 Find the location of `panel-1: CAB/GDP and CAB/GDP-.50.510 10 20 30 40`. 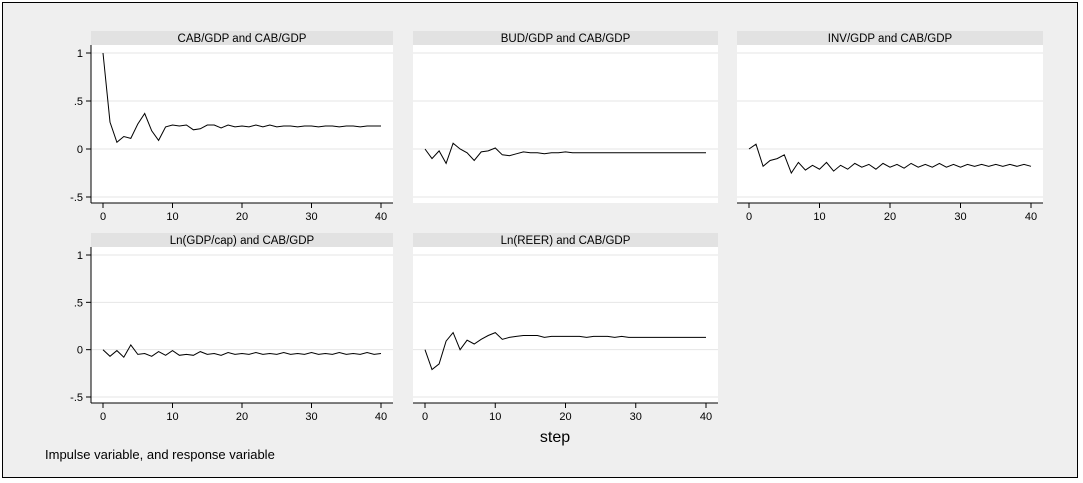

panel-1: CAB/GDP and CAB/GDP-.50.510 10 20 30 40 is located at coordinates (231, 127).